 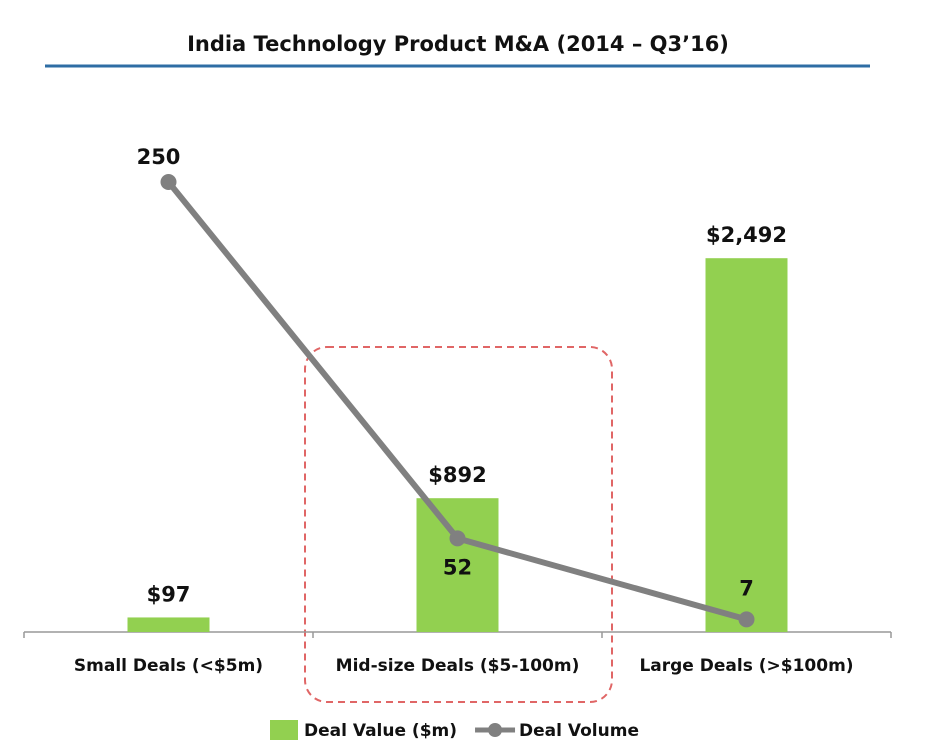 What do you see at coordinates (458, 666) in the screenshot?
I see `x-tick-label: Mid-size Deals ($5-100m)` at bounding box center [458, 666].